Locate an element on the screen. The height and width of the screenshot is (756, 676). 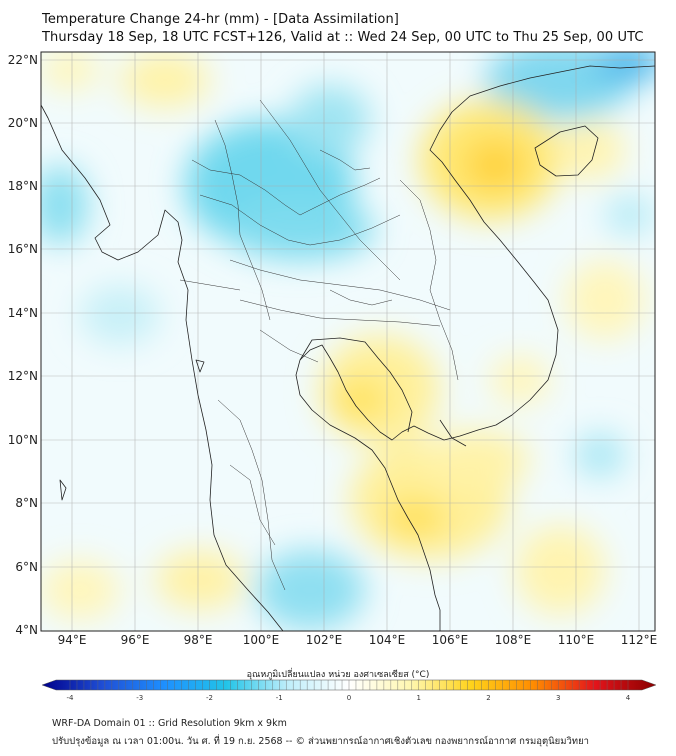
lat-tick-label: 22°N is located at coordinates (23, 60).